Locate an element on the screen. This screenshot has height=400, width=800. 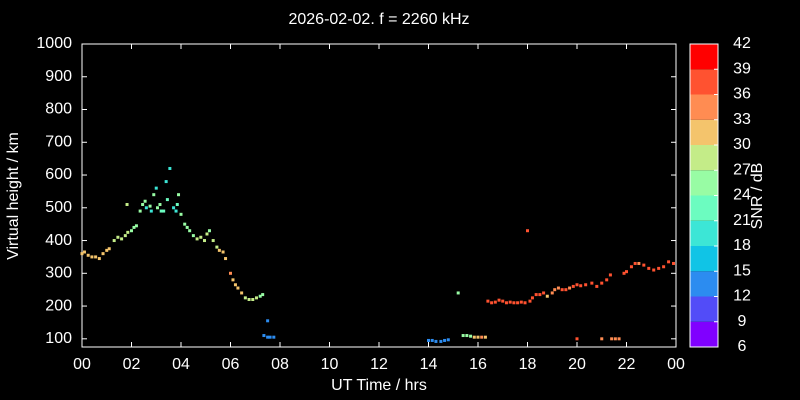
colorbar-tick-label: 30 is located at coordinates (742, 144).